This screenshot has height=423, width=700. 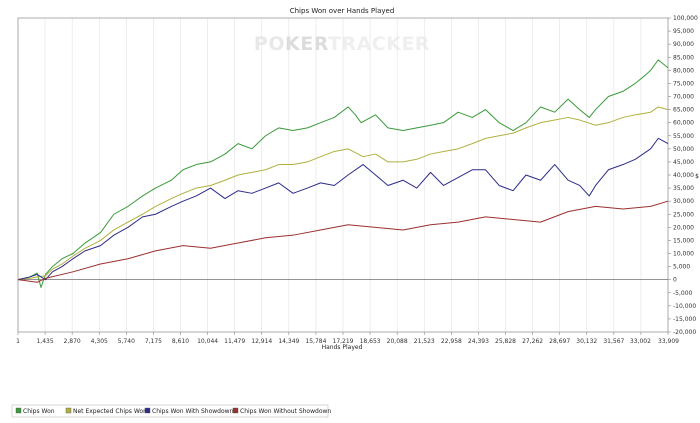 I want to click on x-tick-label: 28,697, so click(x=559, y=341).